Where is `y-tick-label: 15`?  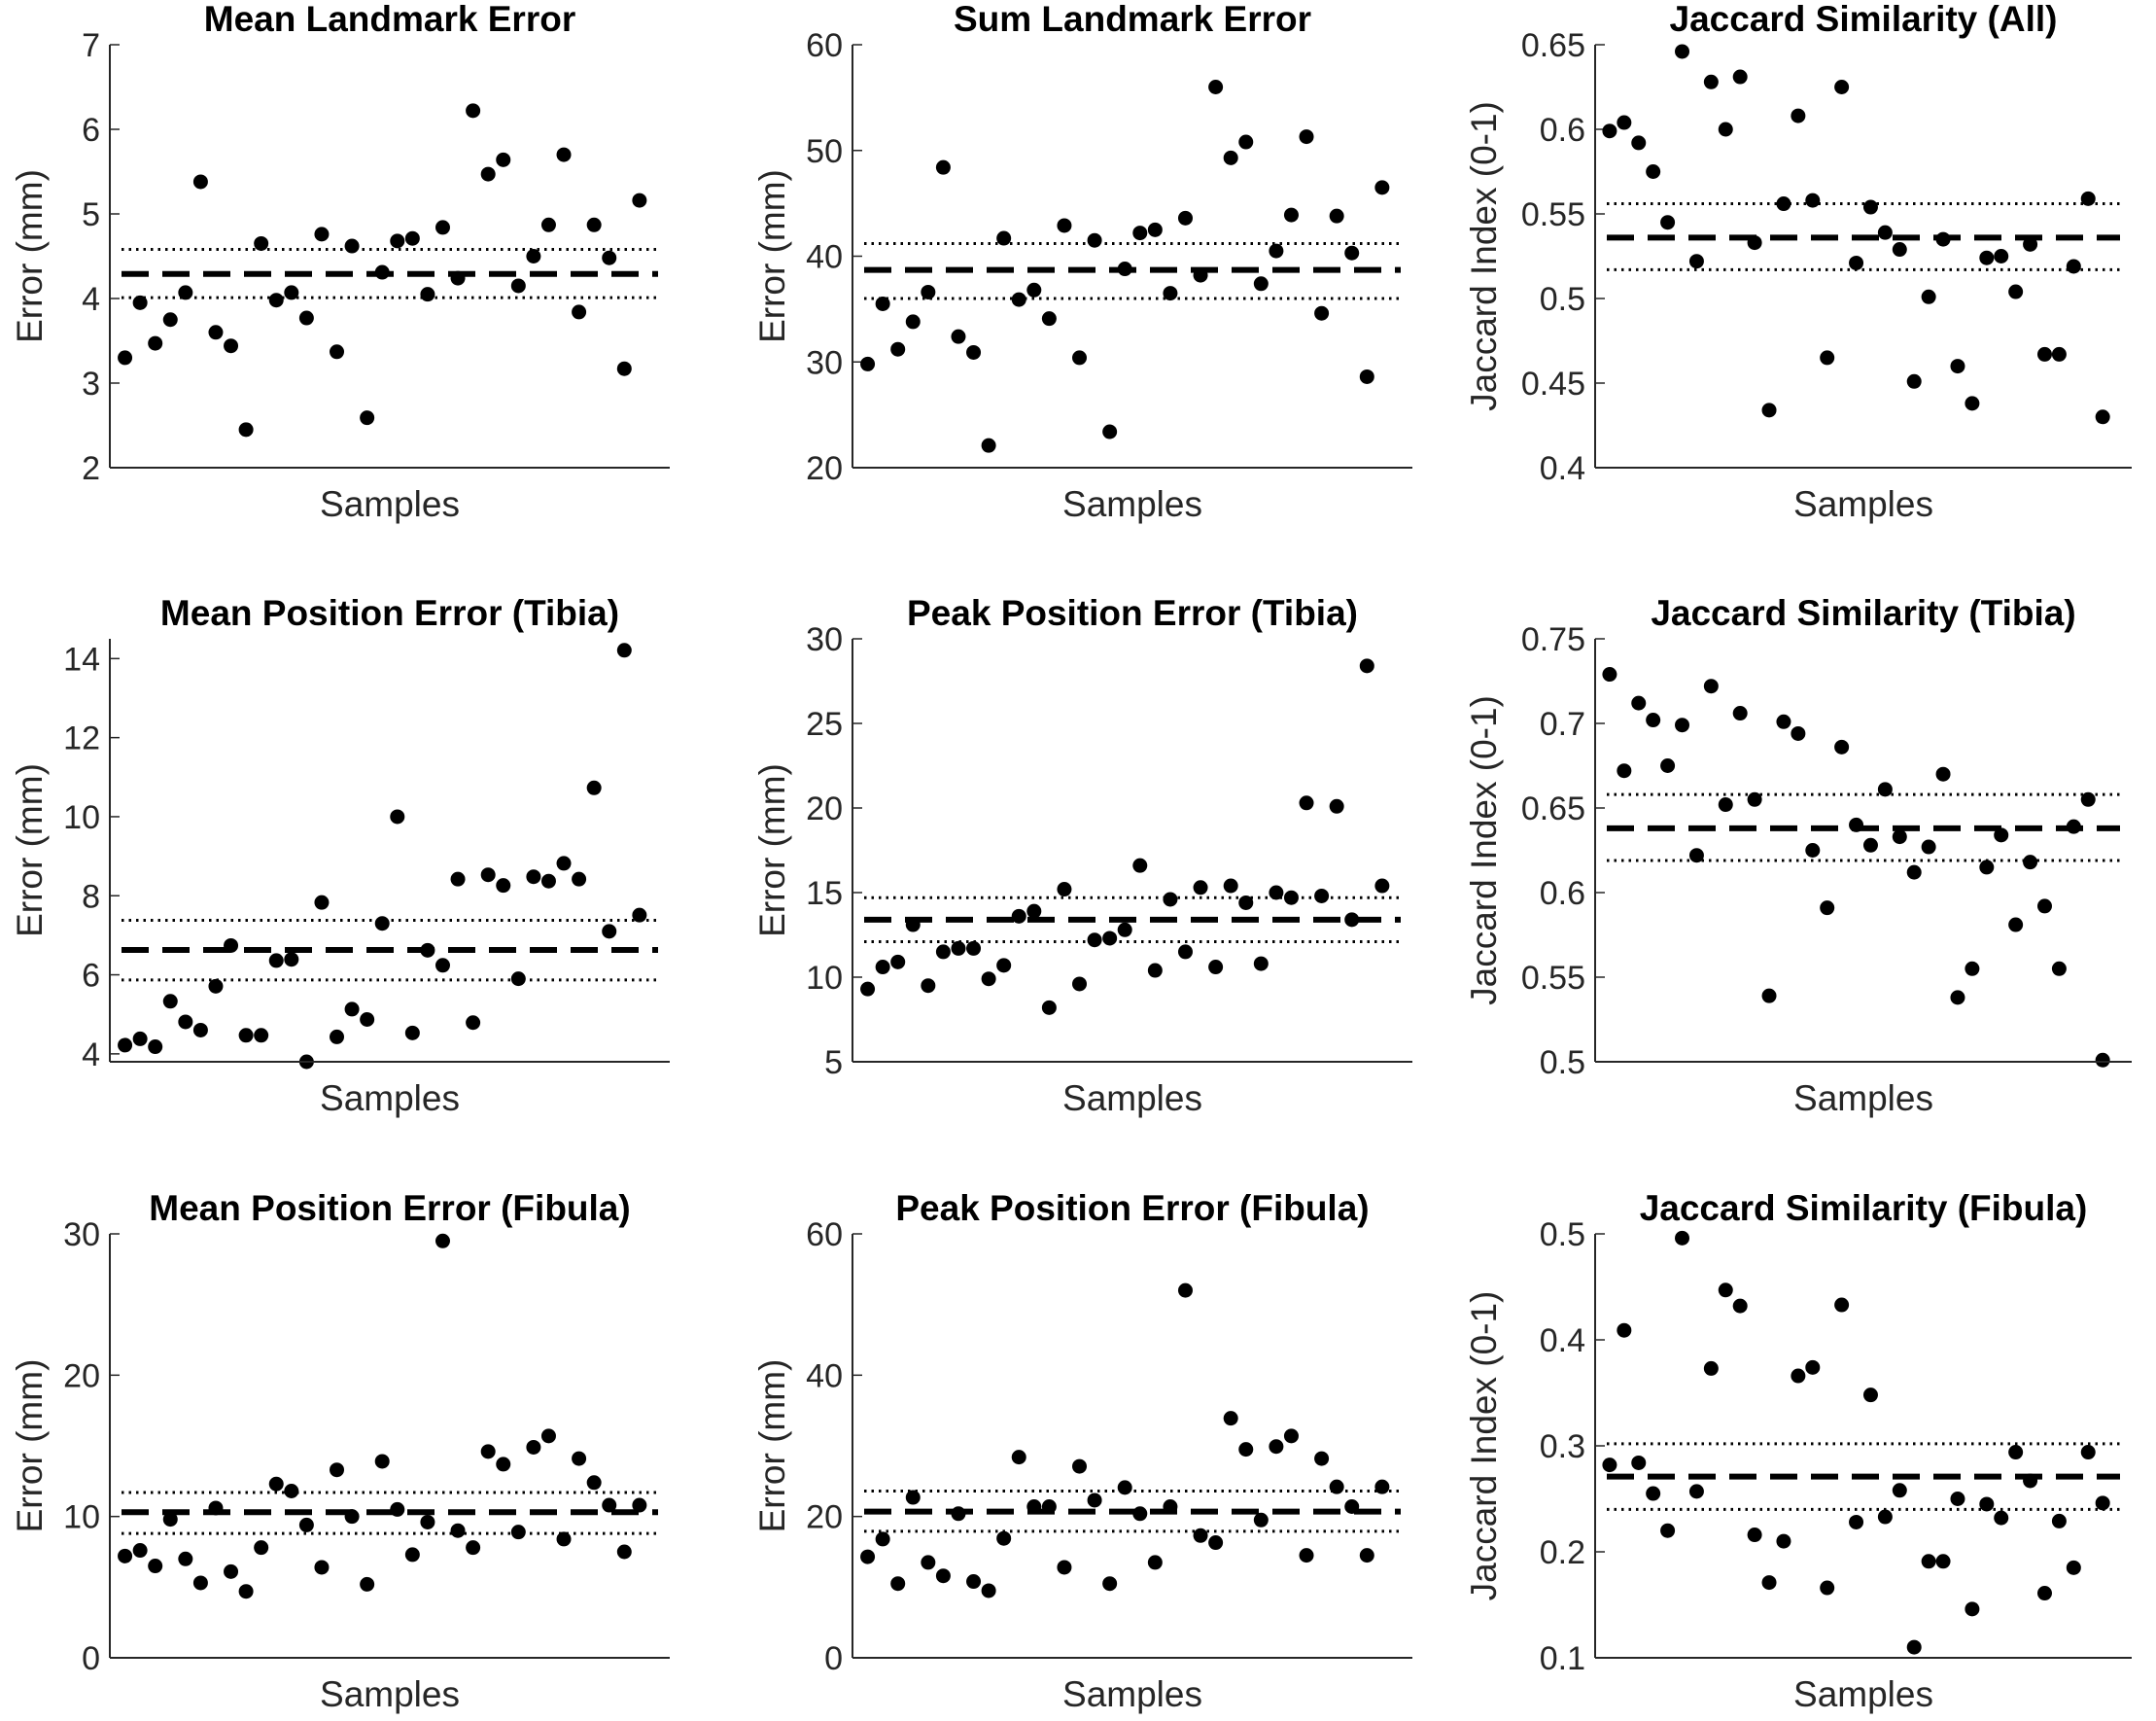 y-tick-label: 15 is located at coordinates (824, 893).